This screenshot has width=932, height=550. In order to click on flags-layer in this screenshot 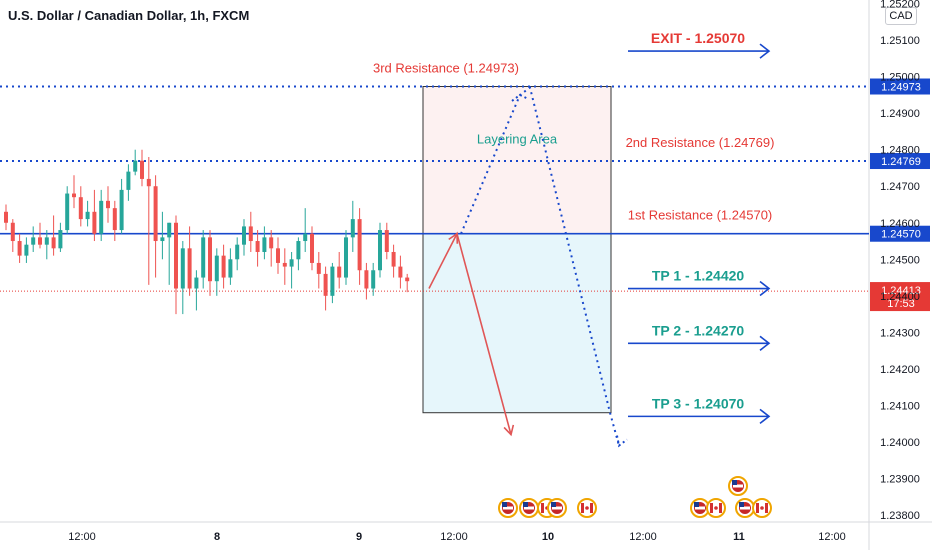, I will do `click(635, 497)`.